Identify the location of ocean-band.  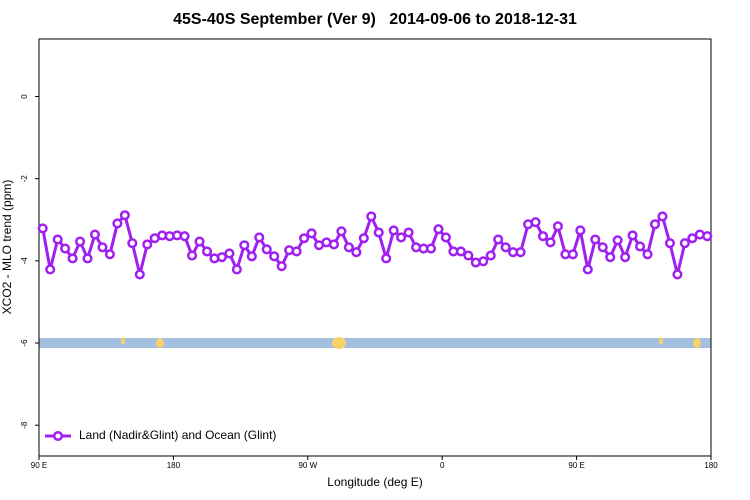
(375, 343).